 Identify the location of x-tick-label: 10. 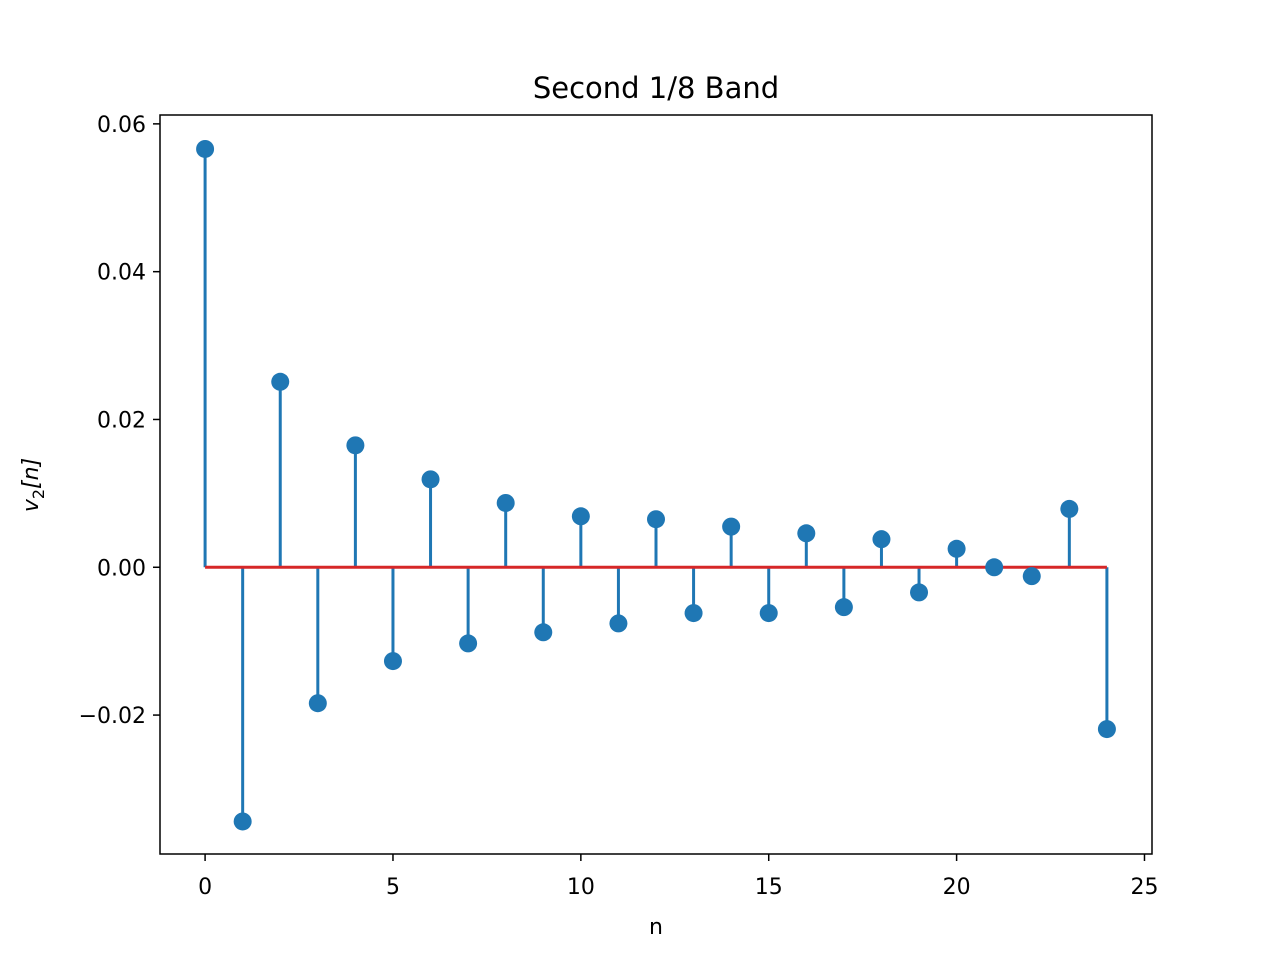
(581, 887).